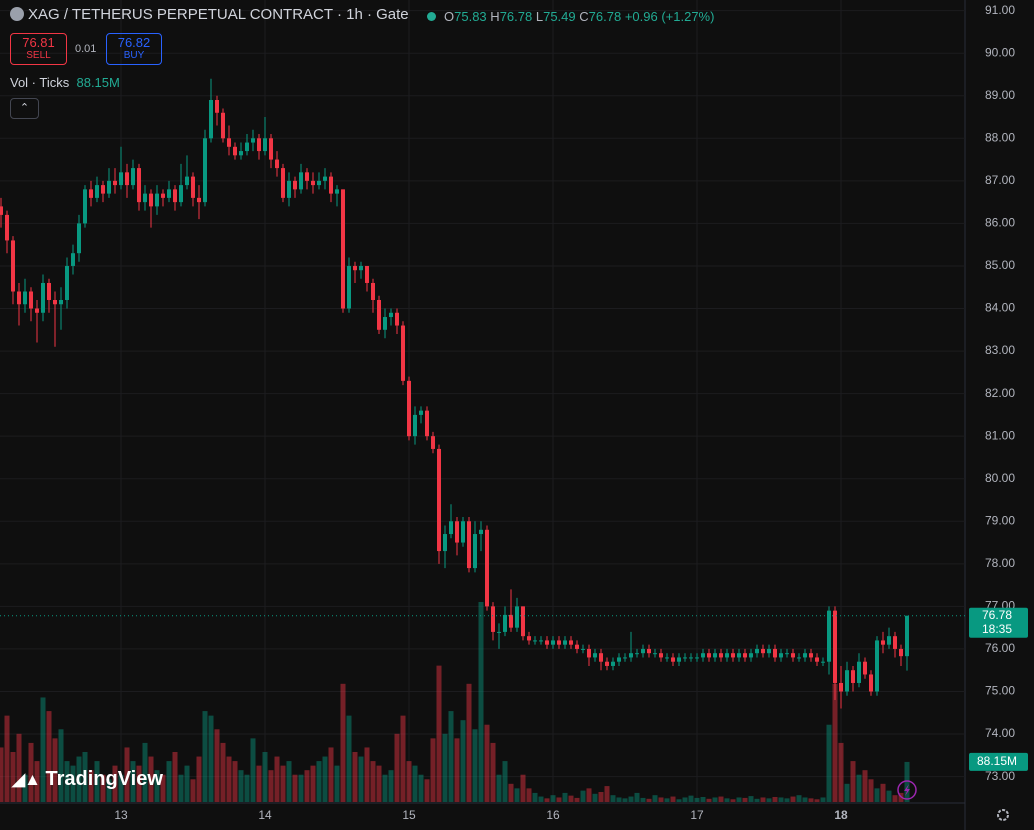  Describe the element at coordinates (539, 16) in the screenshot. I see `l-label: L` at that location.